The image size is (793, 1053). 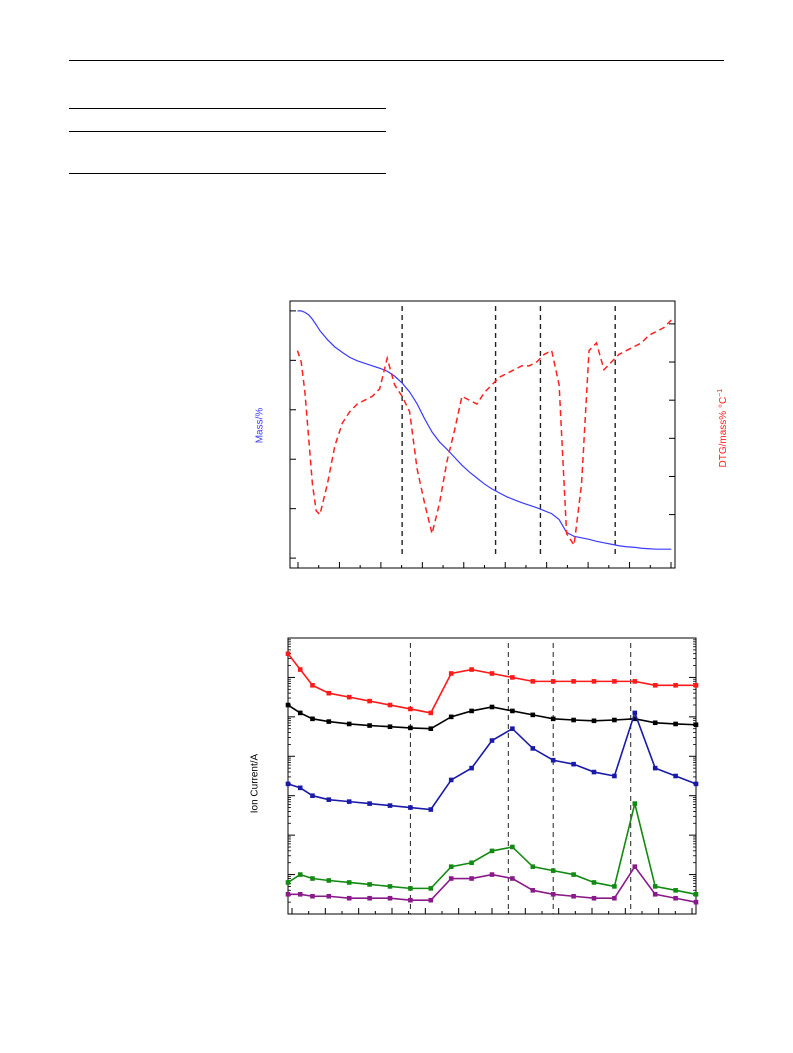 What do you see at coordinates (491, 683) in the screenshot?
I see `chart2-line-s1` at bounding box center [491, 683].